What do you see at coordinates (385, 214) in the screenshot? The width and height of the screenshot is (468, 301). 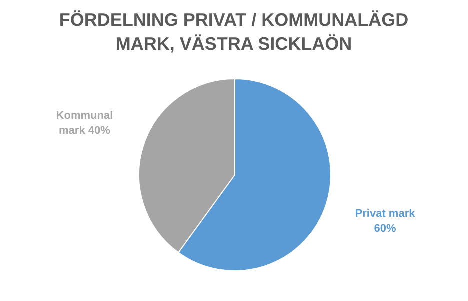 I see `slice-label: Privat mark` at bounding box center [385, 214].